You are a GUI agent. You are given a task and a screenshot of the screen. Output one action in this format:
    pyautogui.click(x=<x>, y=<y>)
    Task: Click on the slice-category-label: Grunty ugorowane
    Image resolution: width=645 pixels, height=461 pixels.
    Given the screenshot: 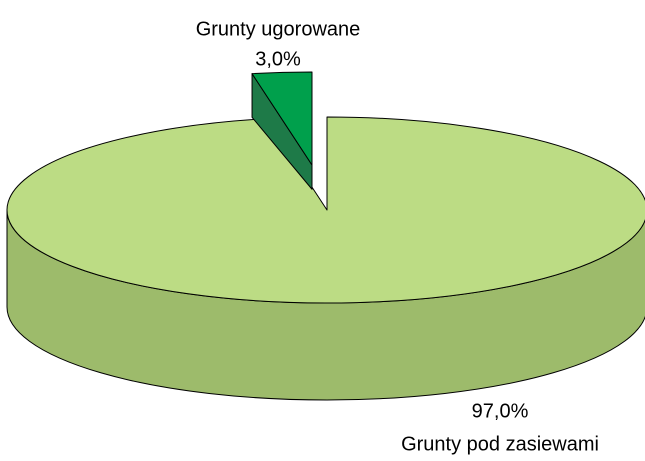 What is the action you would take?
    pyautogui.click(x=278, y=29)
    